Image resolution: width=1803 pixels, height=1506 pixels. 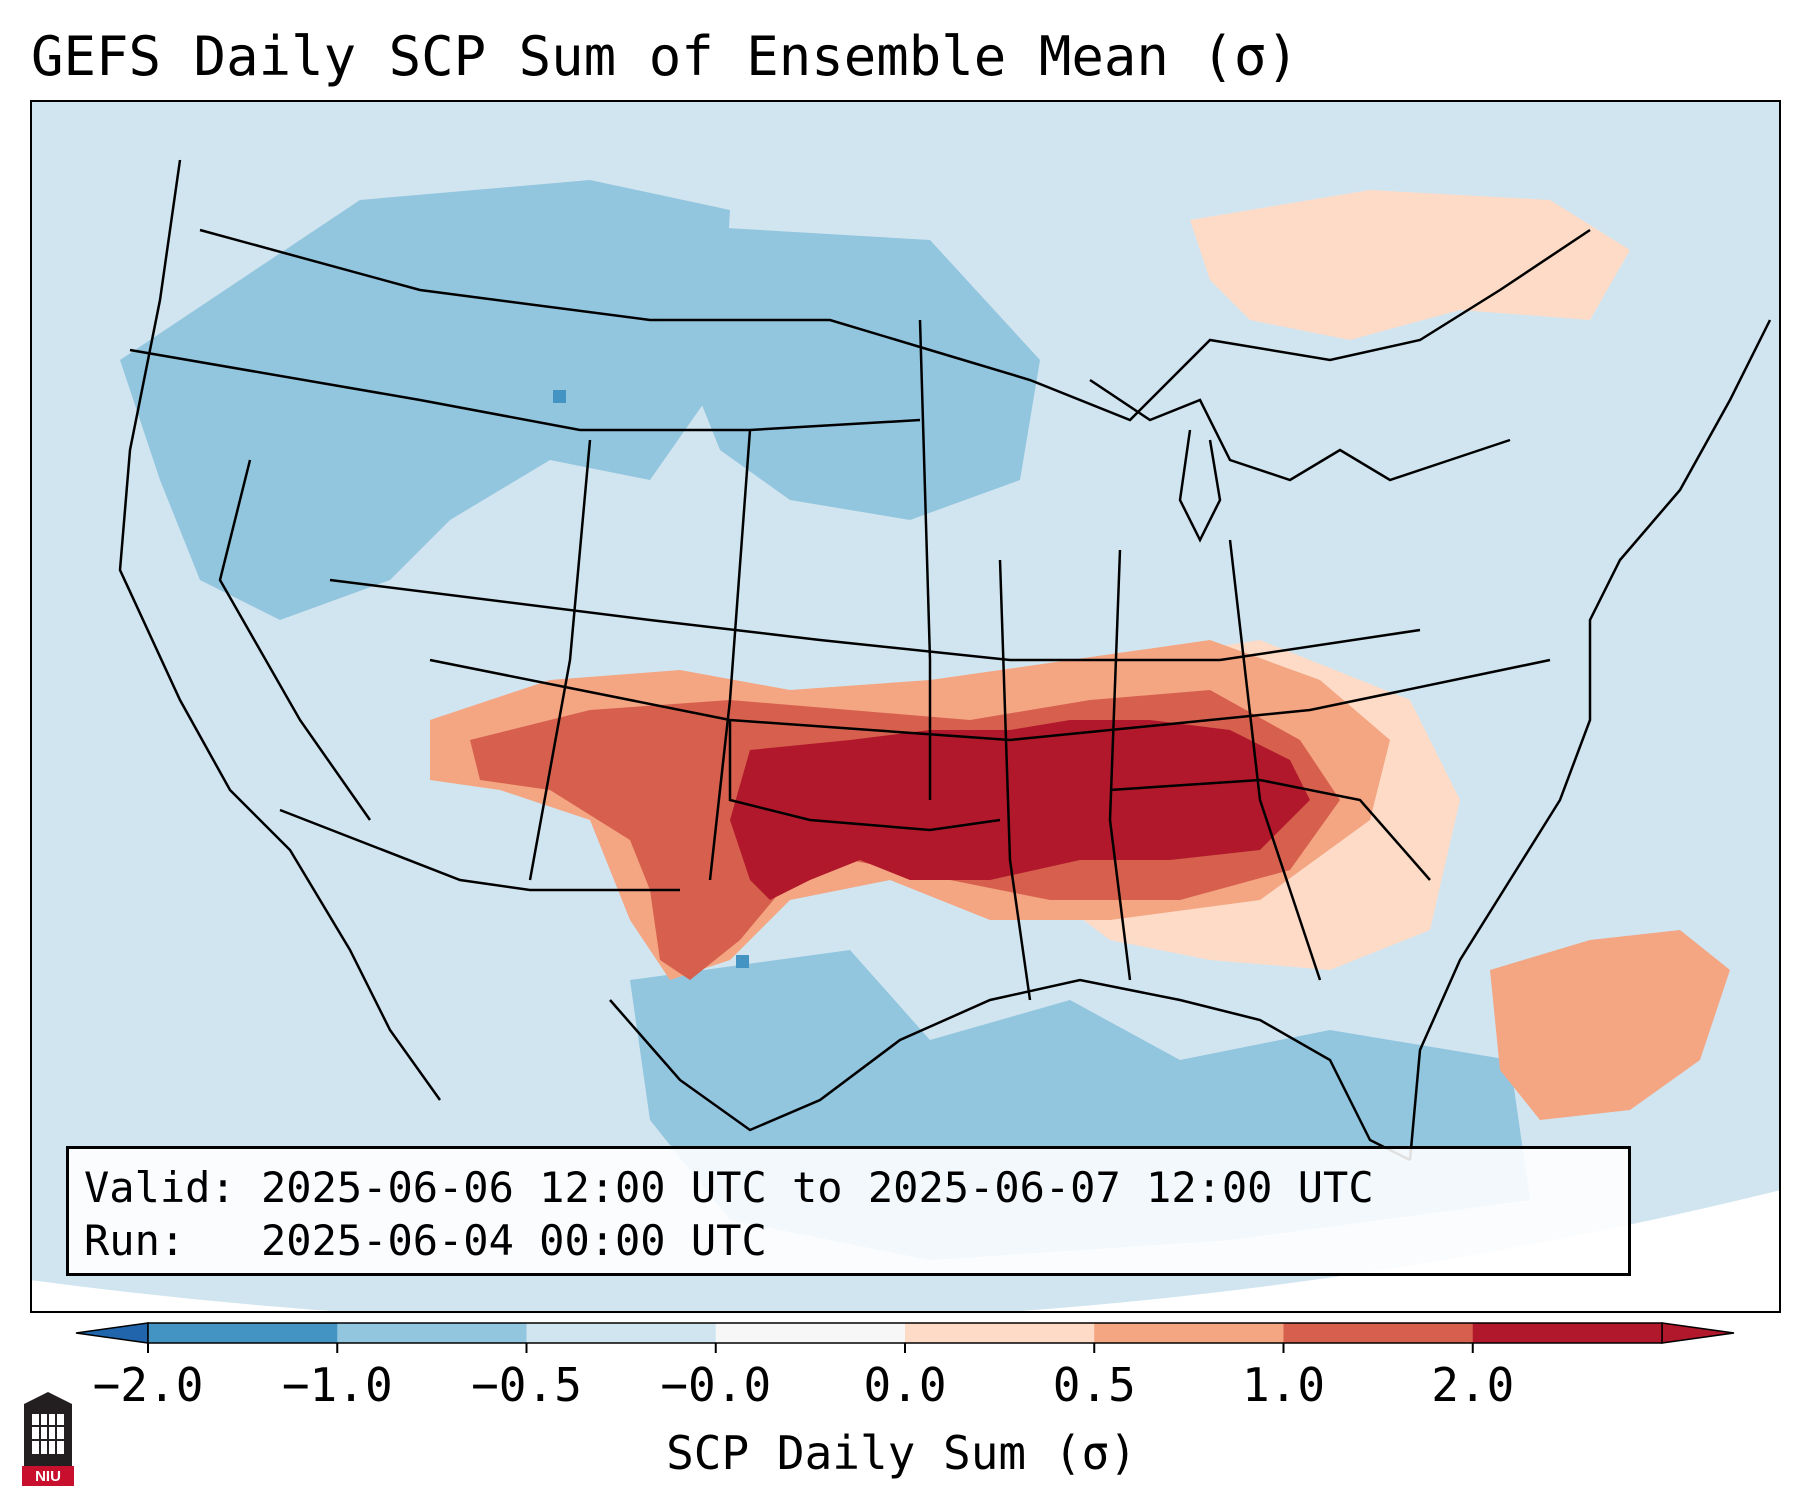 What do you see at coordinates (848, 1240) in the screenshot?
I see `run-line: Run: 2025-06-04 00:00 UTC` at bounding box center [848, 1240].